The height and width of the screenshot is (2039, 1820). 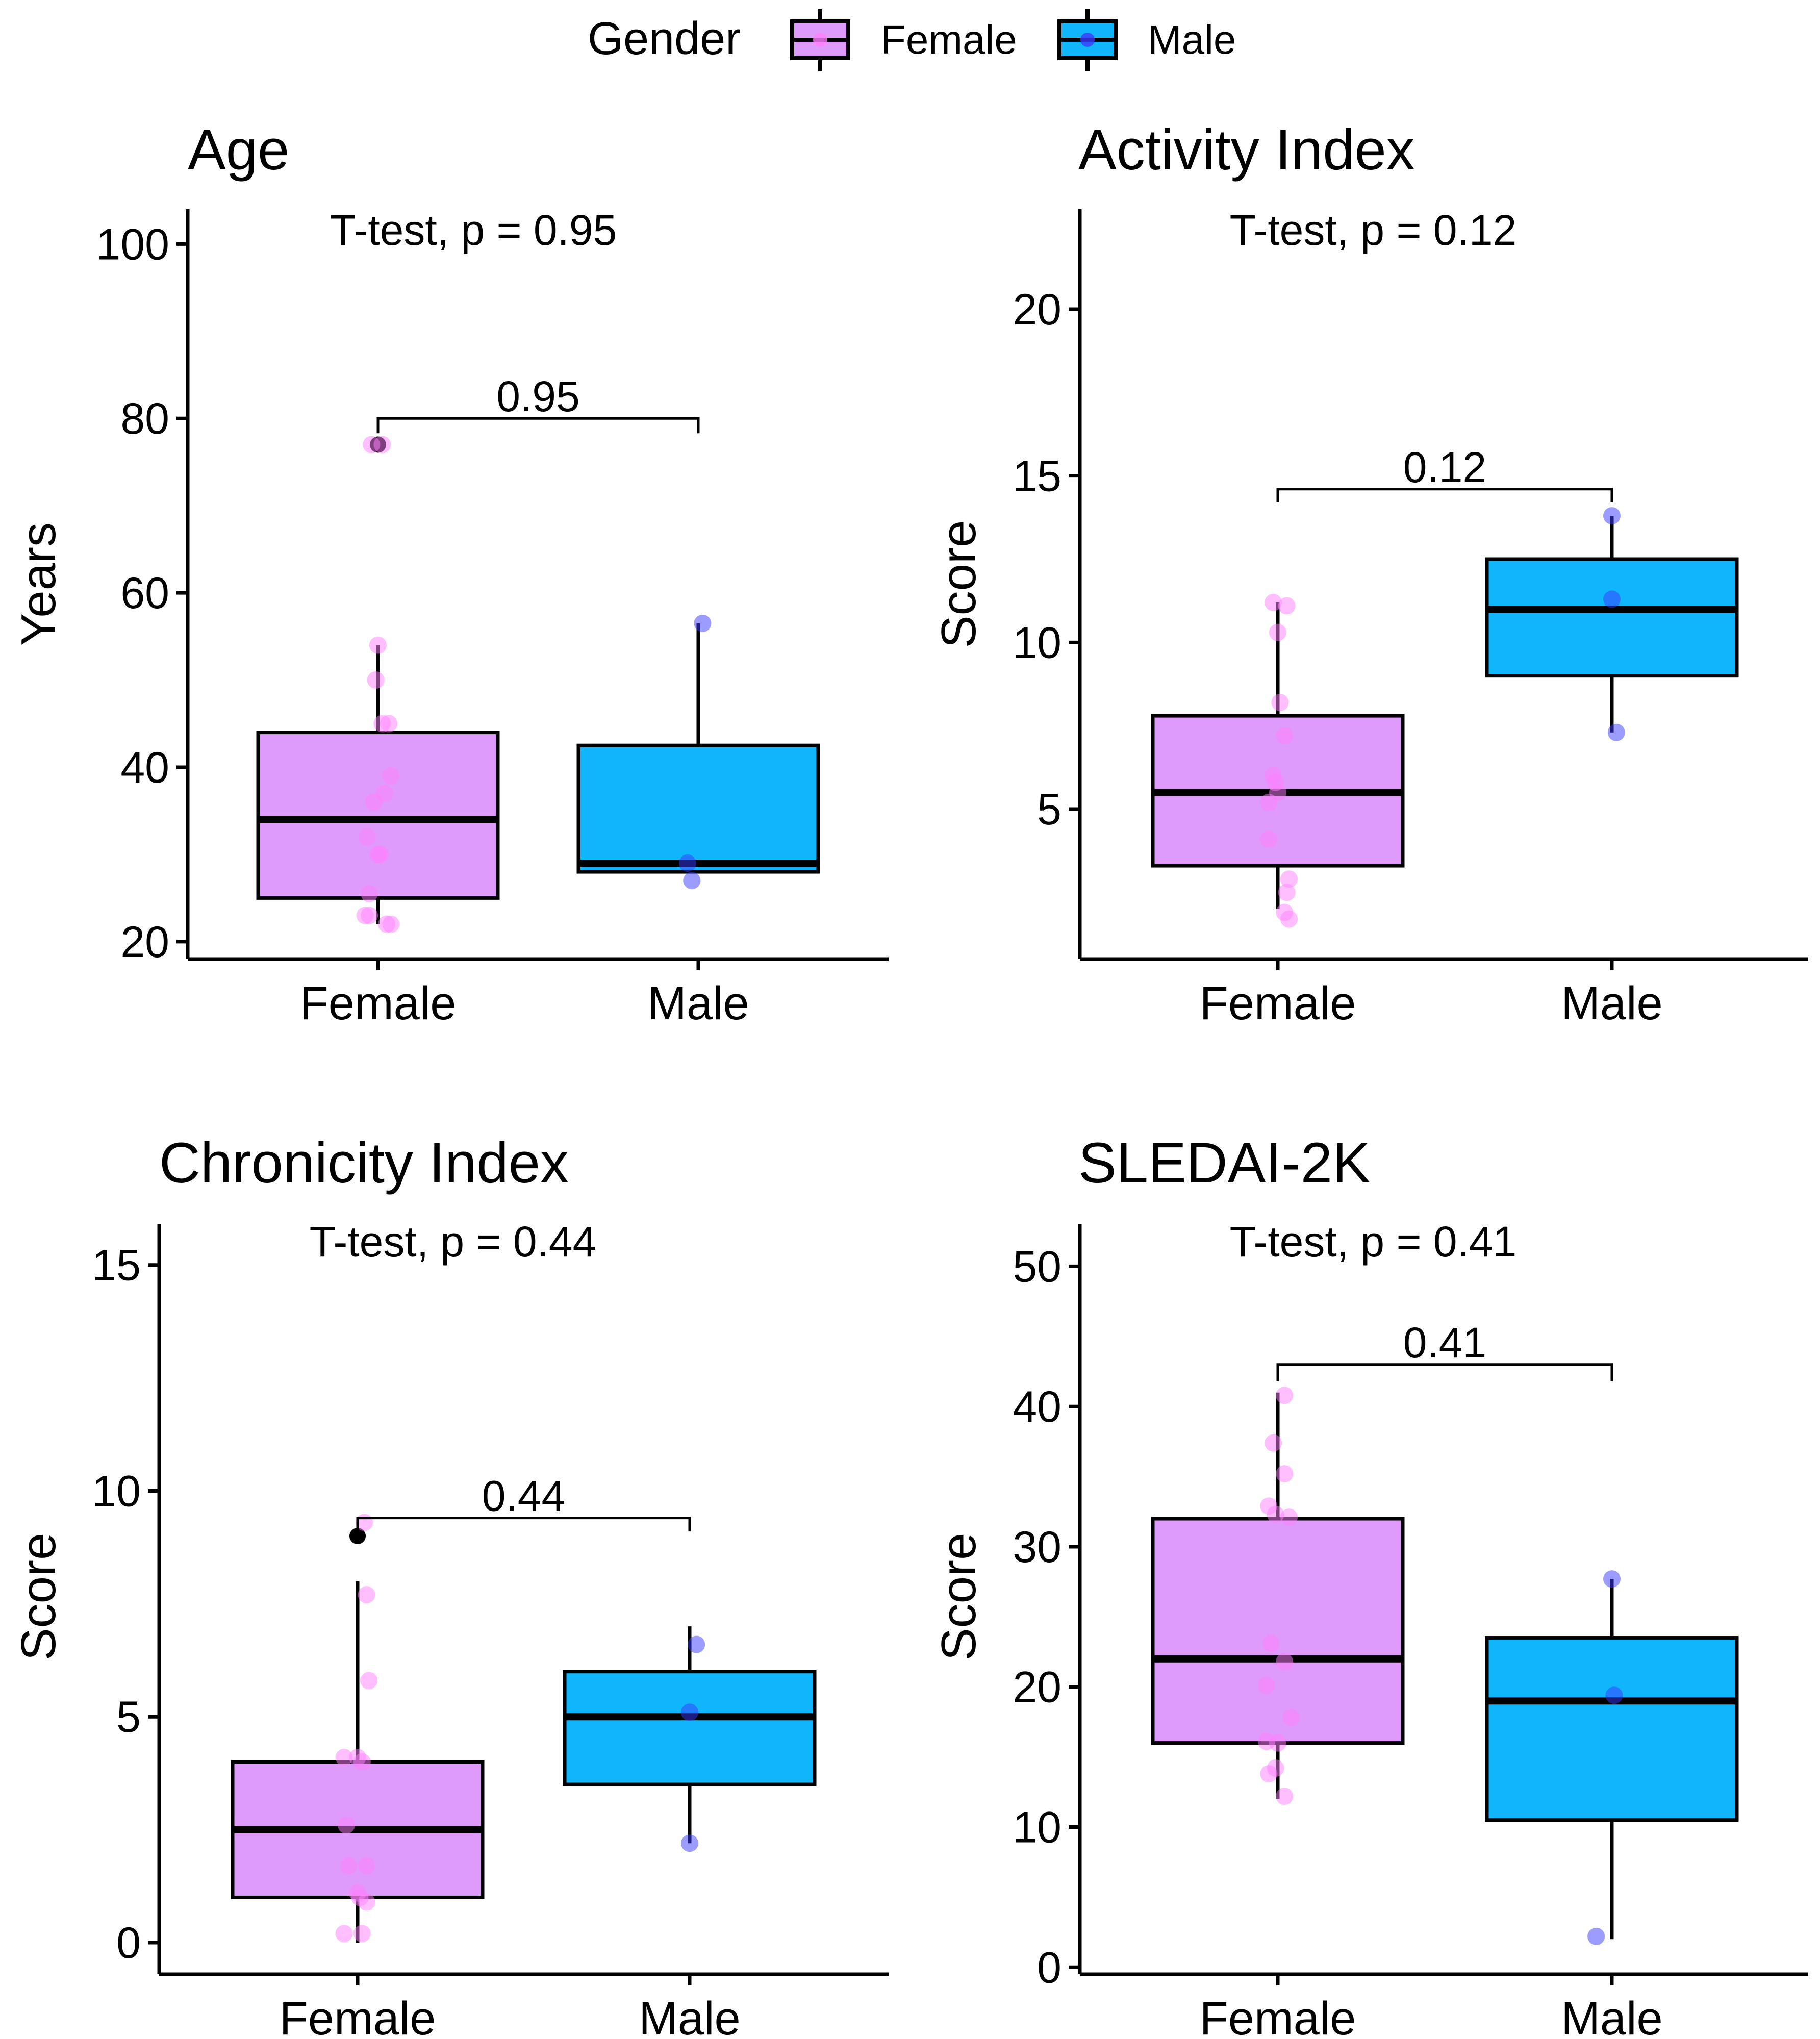 What do you see at coordinates (1224, 1163) in the screenshot?
I see `panel-title: SLEDAI-2K` at bounding box center [1224, 1163].